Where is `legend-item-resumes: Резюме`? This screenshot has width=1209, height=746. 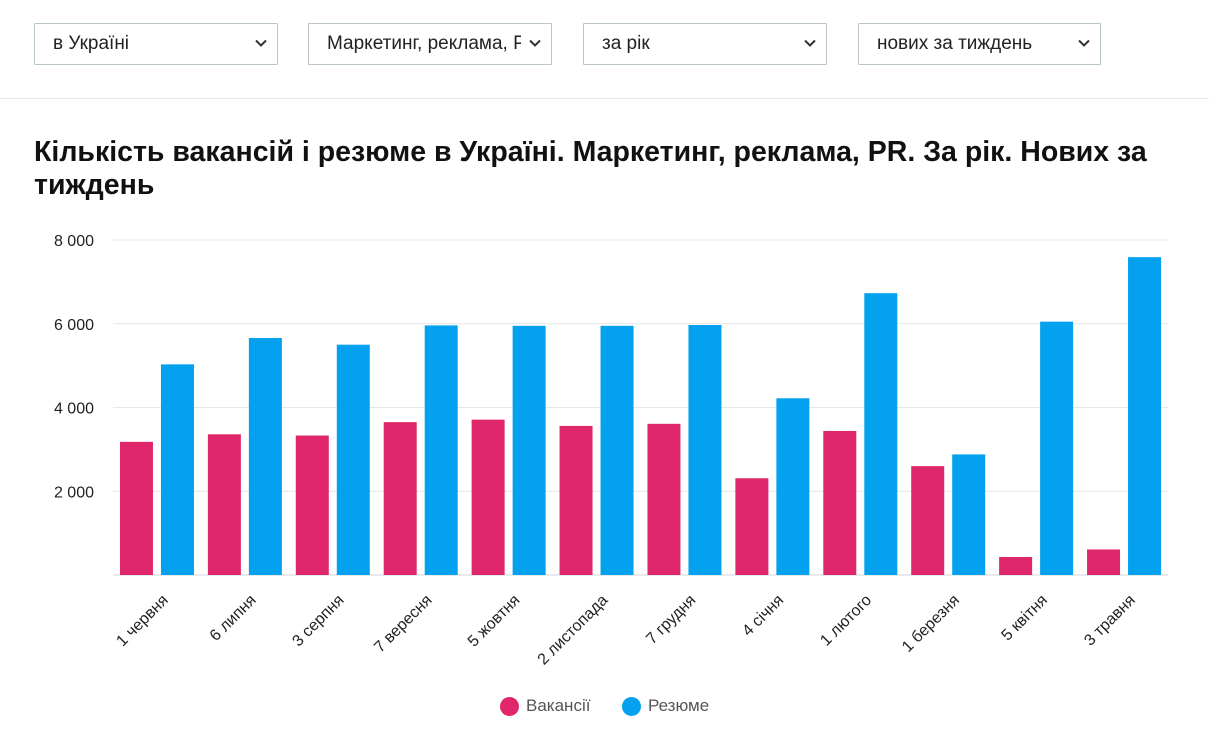
legend-item-resumes: Резюме is located at coordinates (665, 706).